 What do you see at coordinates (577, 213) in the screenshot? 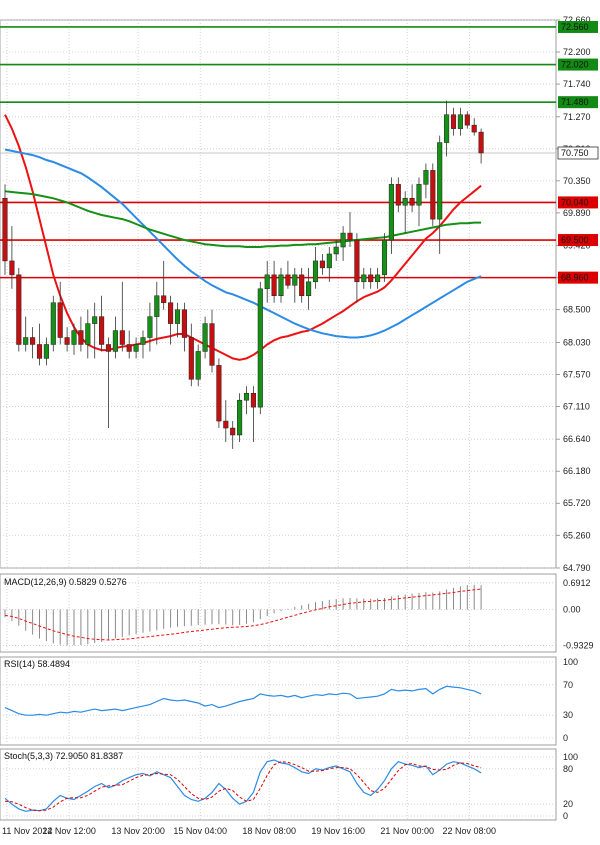
I see `y-tick-label: 69.890` at bounding box center [577, 213].